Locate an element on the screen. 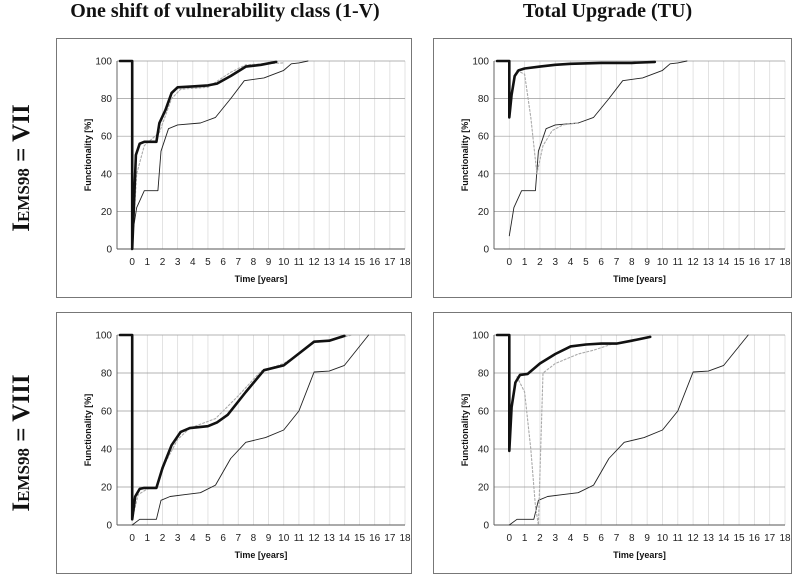 The width and height of the screenshot is (800, 576). column-title-total-upgrade: Total Upgrade (TU) is located at coordinates (607, 11).